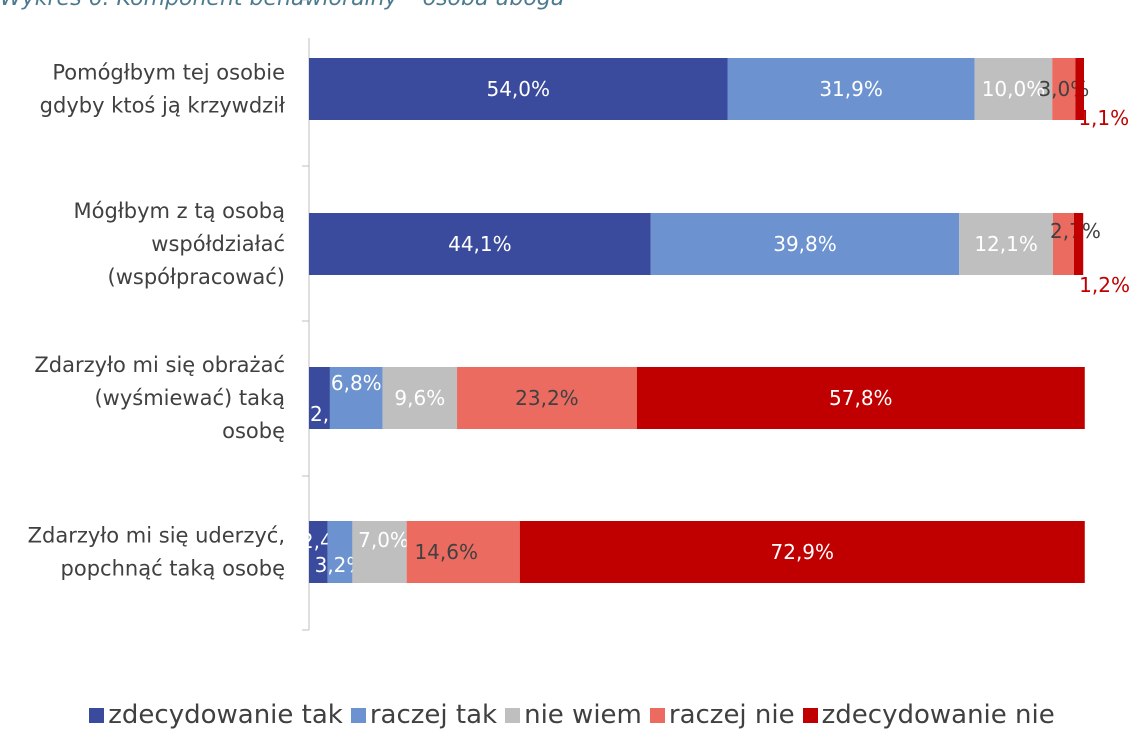 This screenshot has width=1144, height=752. What do you see at coordinates (162, 106) in the screenshot?
I see `category-label: gdyby ktoś ją krzywdził` at bounding box center [162, 106].